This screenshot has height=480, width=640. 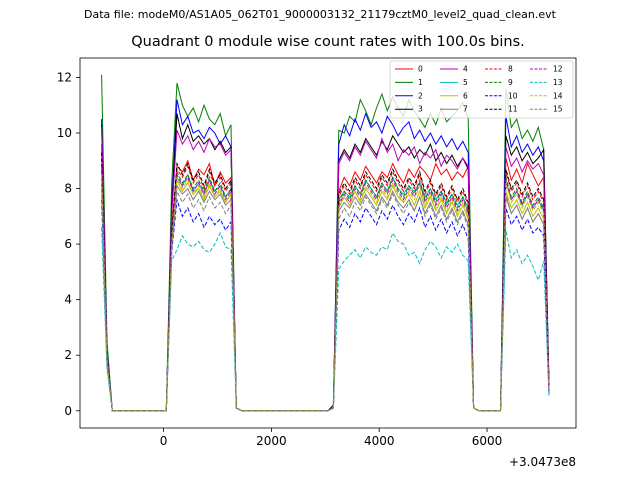 I want to click on y-tick-label: 8, so click(x=68, y=189).